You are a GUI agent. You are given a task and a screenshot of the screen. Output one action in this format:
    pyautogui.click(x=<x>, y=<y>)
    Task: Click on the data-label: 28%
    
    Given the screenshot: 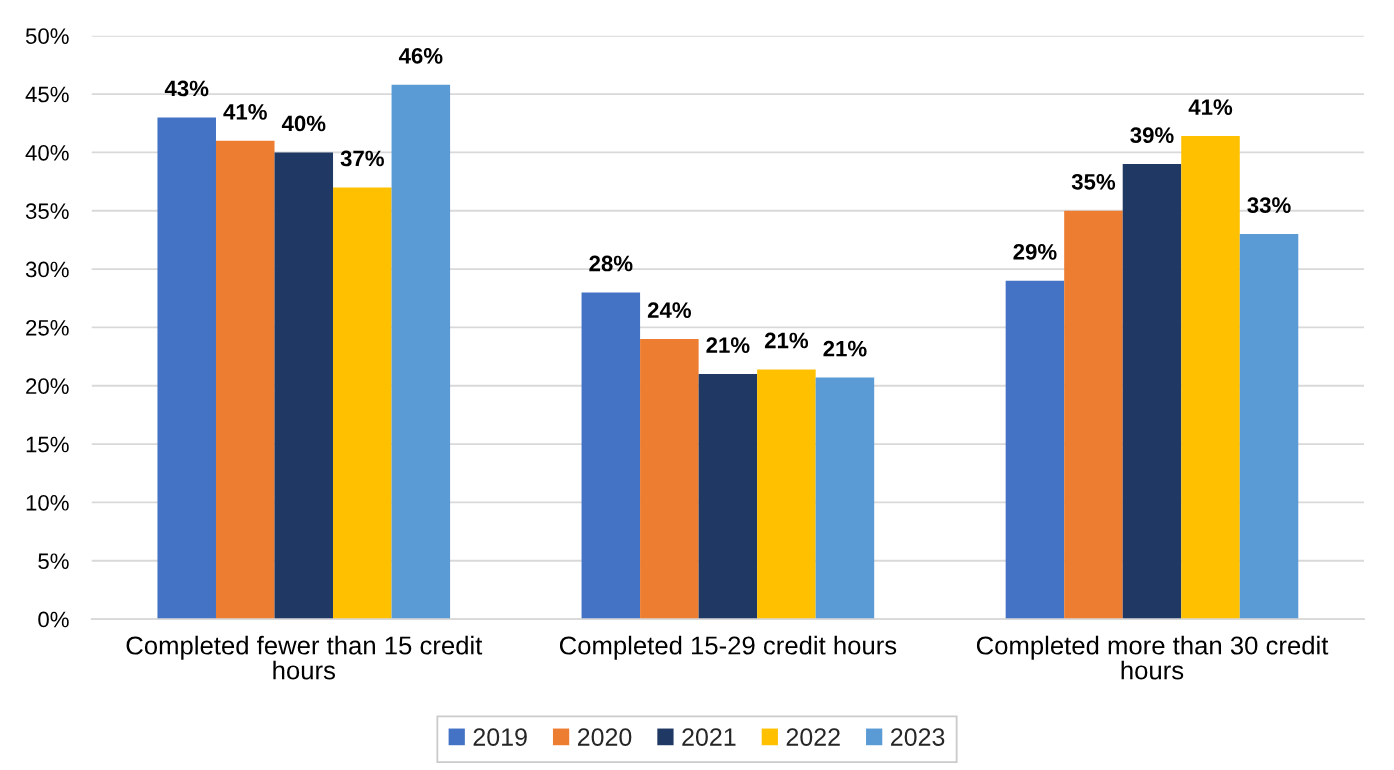 What is the action you would take?
    pyautogui.click(x=611, y=263)
    